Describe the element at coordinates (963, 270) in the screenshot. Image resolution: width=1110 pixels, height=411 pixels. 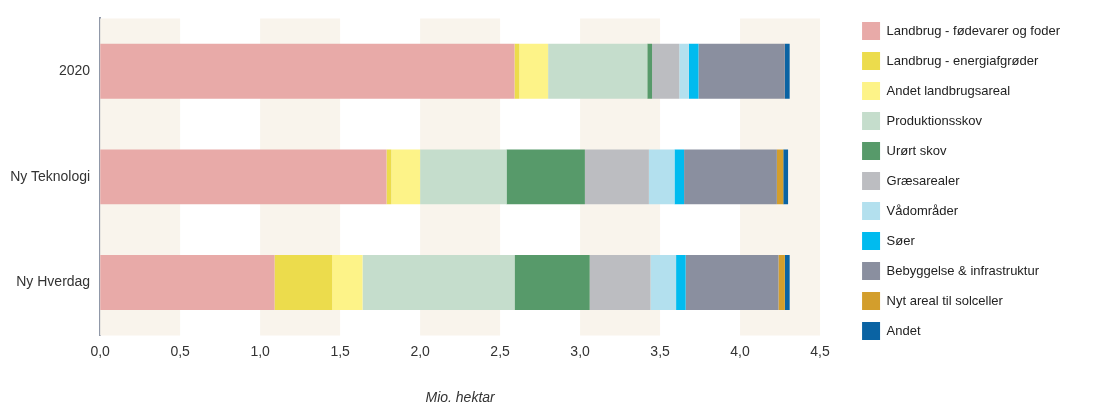
I see `legend-label: Bebyggelse & infrastruktur` at that location.